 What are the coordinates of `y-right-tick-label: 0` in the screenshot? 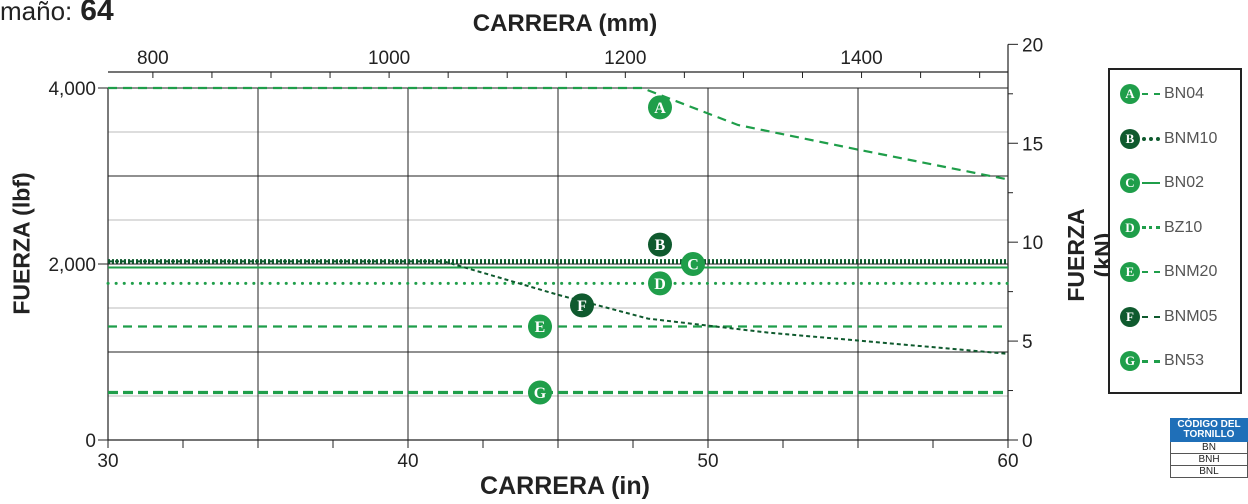 It's located at (1027, 441).